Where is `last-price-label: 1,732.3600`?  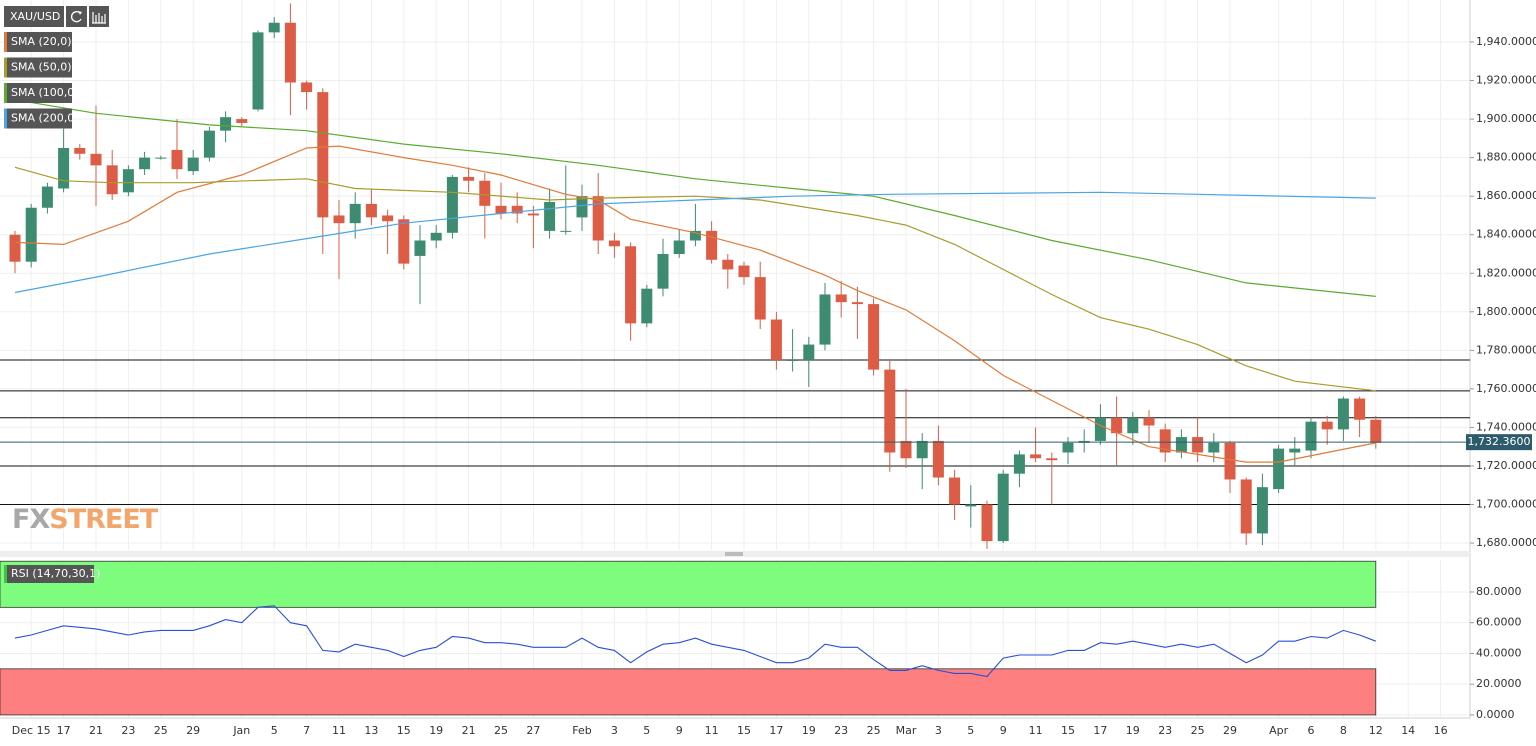
last-price-label: 1,732.3600 is located at coordinates (1499, 441).